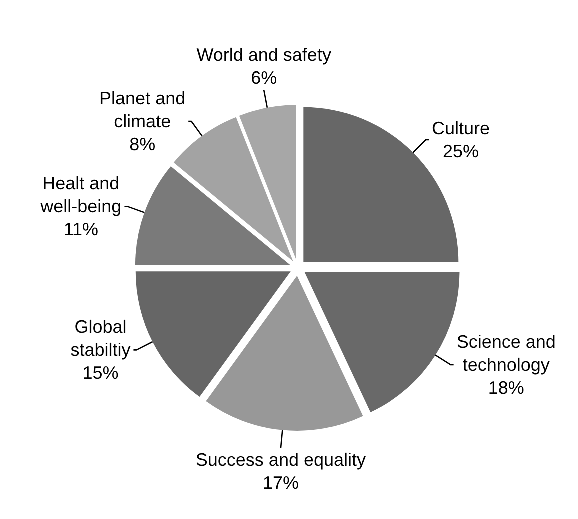 The width and height of the screenshot is (578, 519). Describe the element at coordinates (81, 195) in the screenshot. I see `slice-label: Healt and well-being` at that location.